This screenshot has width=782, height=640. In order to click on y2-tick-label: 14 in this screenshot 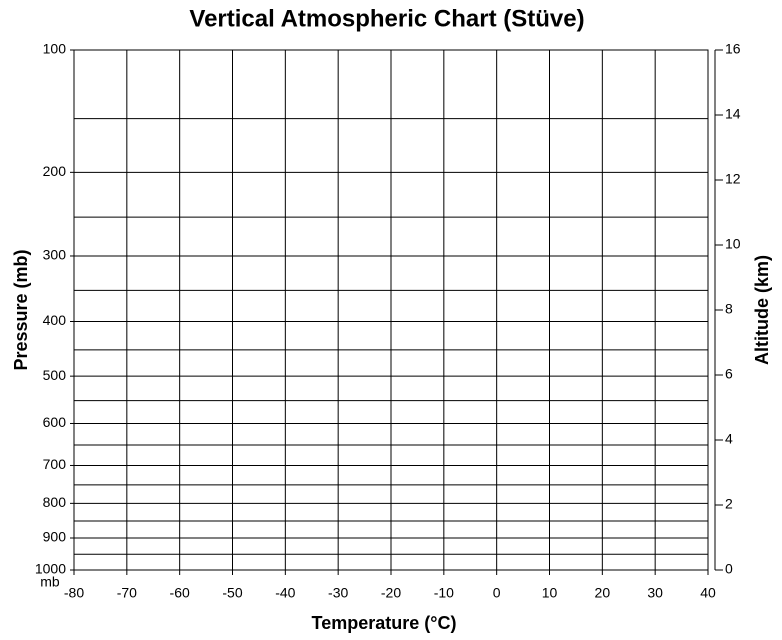, I will do `click(733, 114)`.